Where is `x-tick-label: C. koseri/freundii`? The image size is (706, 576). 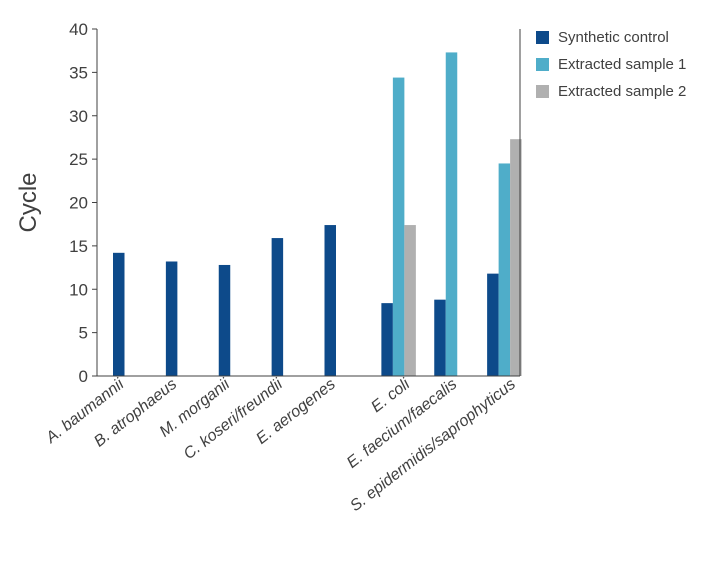
x-tick-label: C. koseri/freundii is located at coordinates (233, 419).